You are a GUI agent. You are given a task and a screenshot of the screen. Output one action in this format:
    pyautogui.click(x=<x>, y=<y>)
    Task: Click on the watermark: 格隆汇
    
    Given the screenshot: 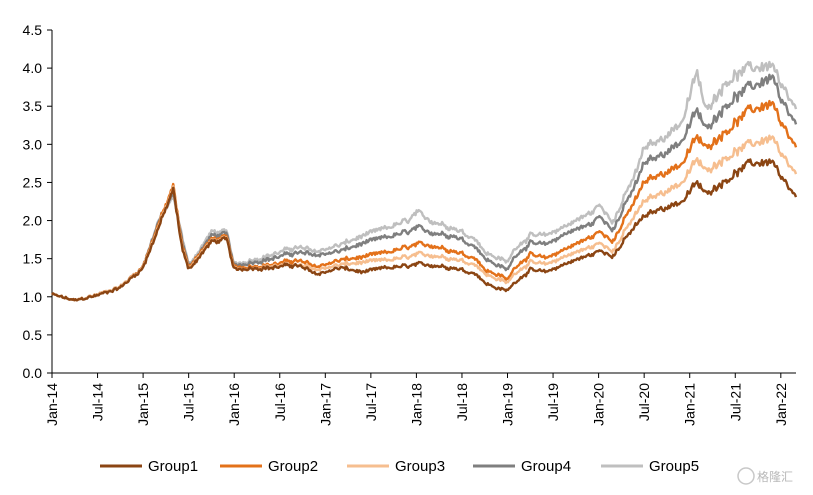 What is the action you would take?
    pyautogui.click(x=765, y=476)
    